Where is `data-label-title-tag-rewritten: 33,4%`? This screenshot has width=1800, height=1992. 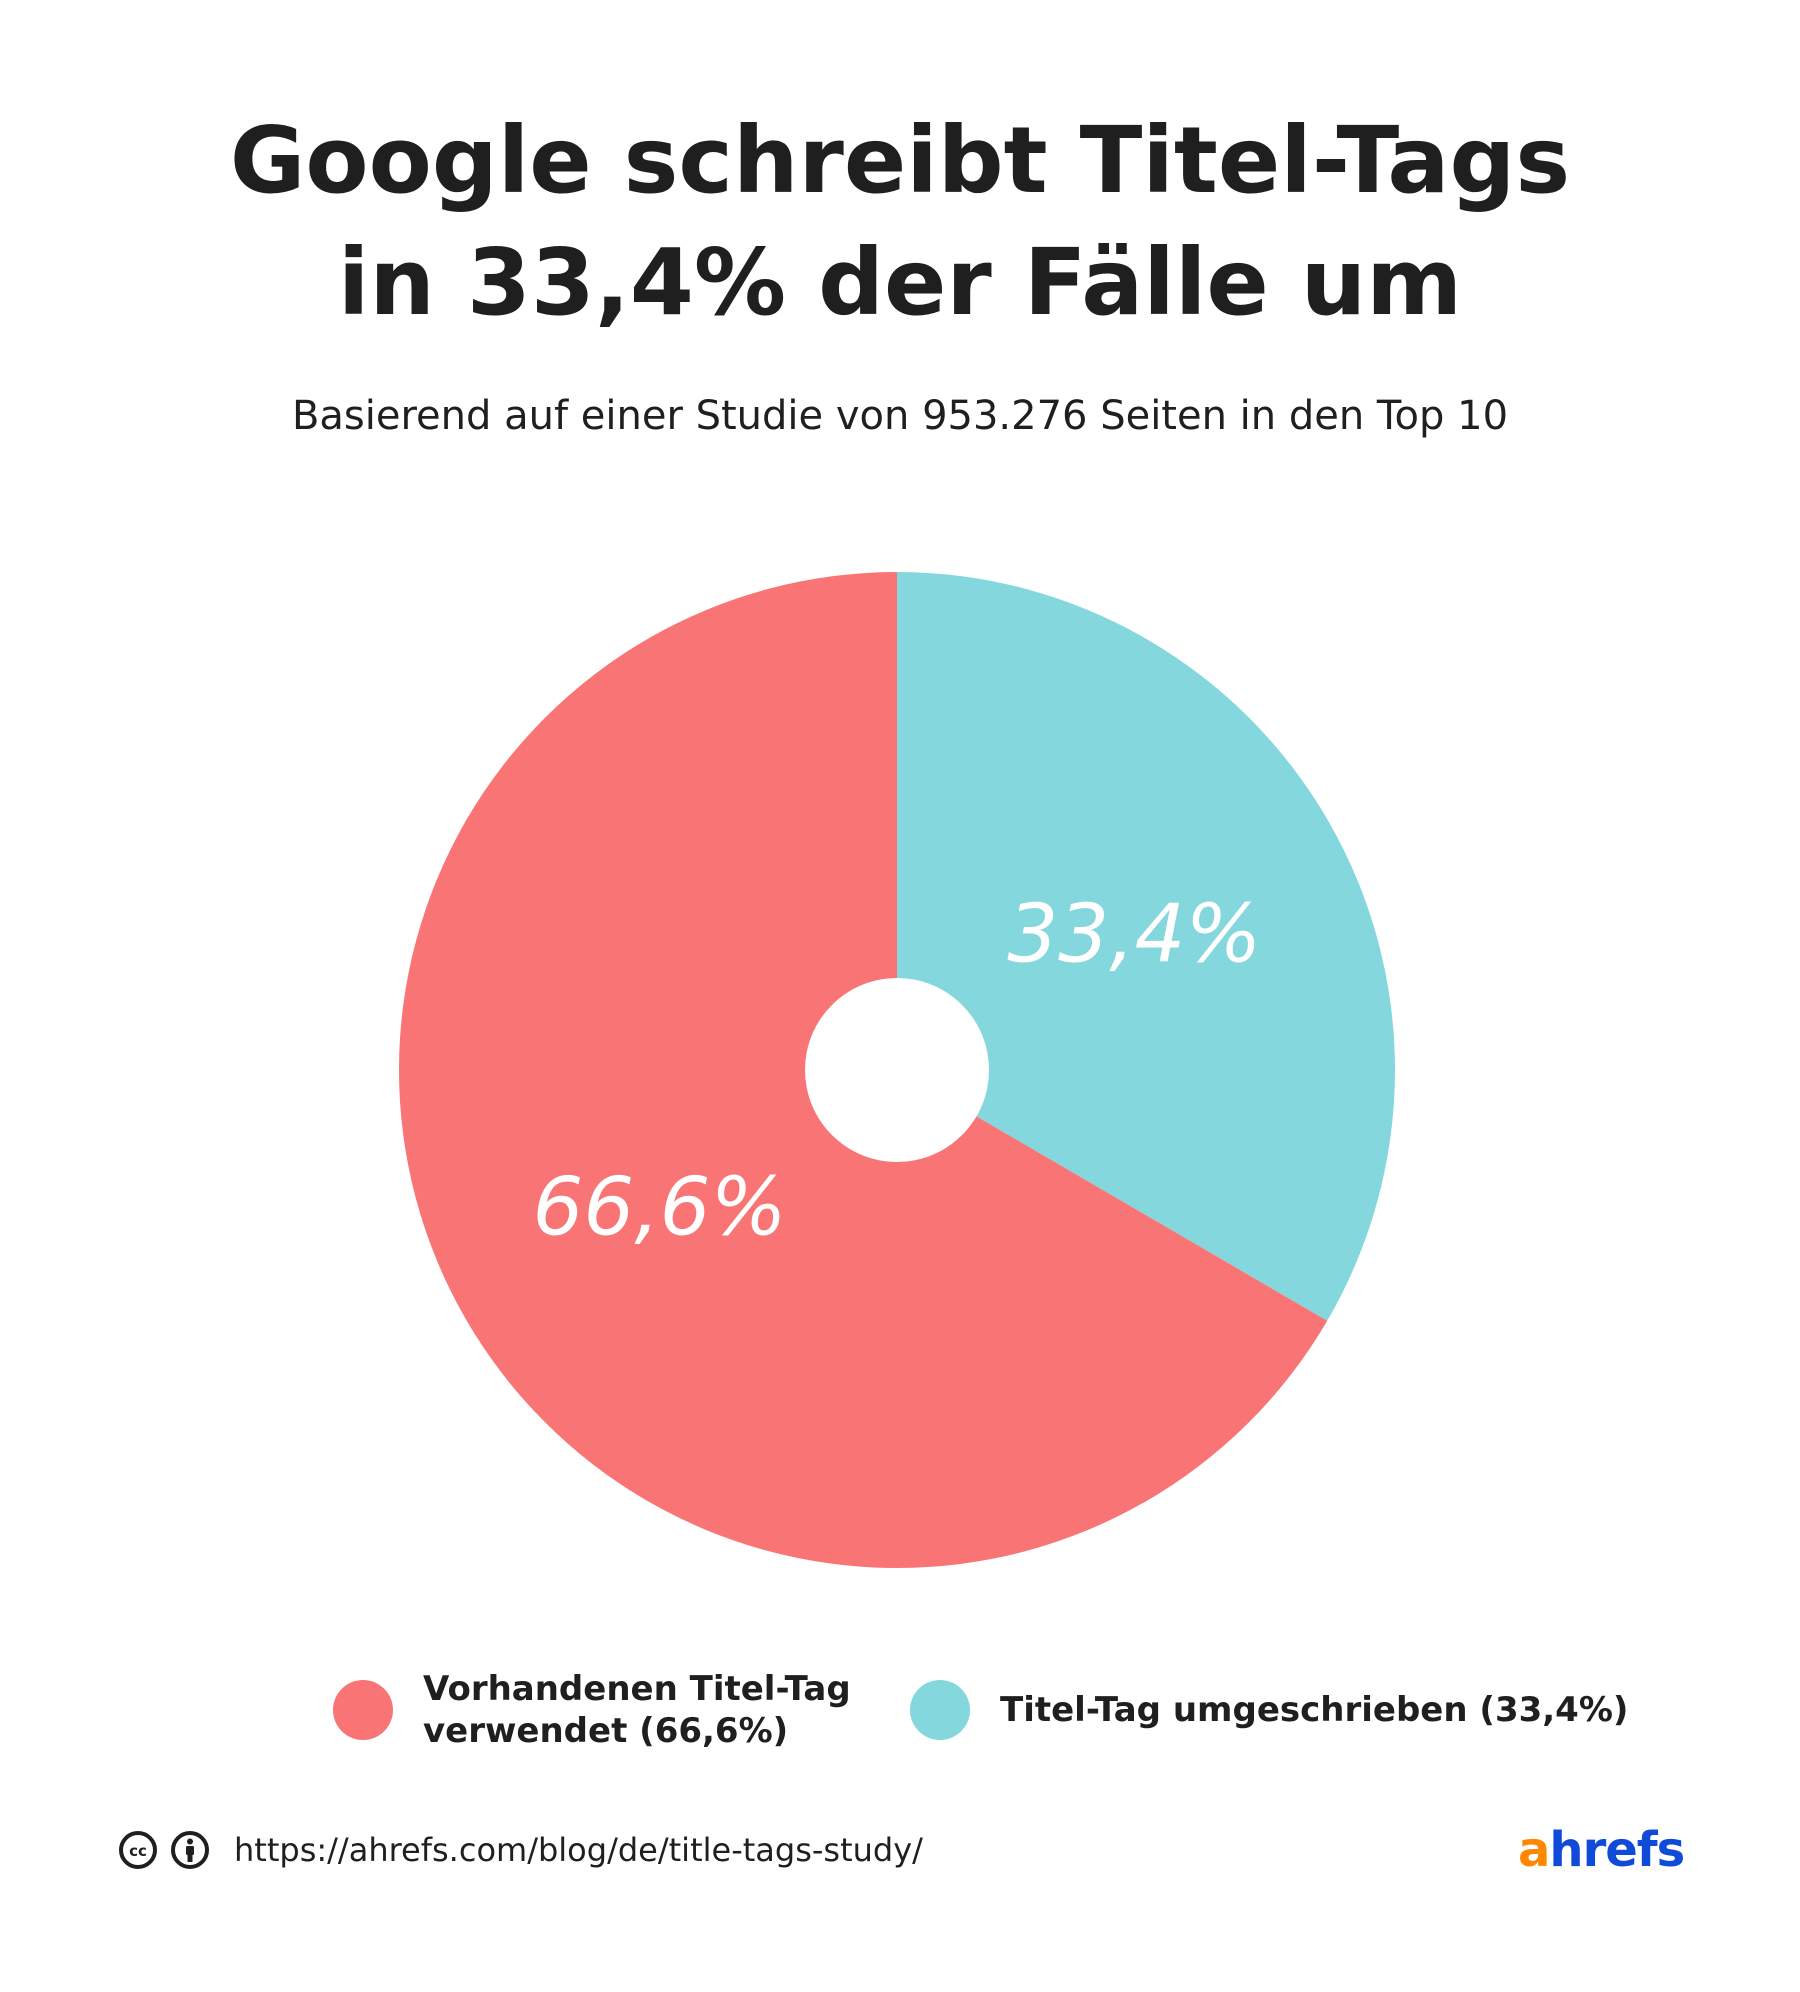 data-label-title-tag-rewritten: 33,4% is located at coordinates (1134, 934).